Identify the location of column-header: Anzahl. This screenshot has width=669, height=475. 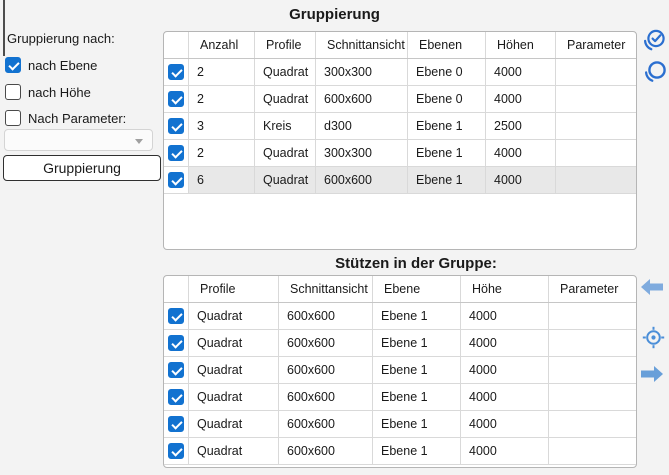
(222, 45).